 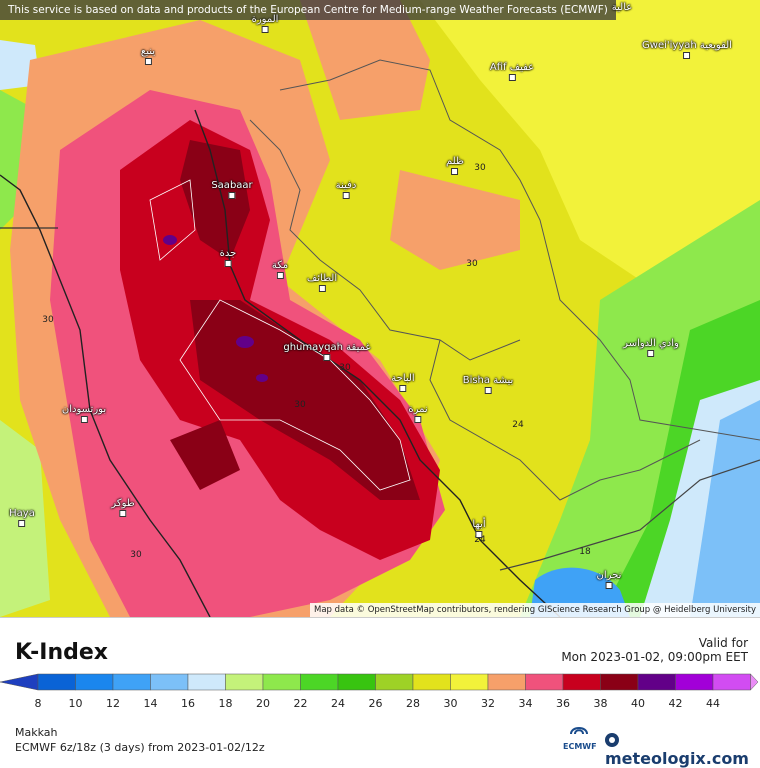 I want to click on city-al-mawrah: المورة, so click(x=265, y=23).